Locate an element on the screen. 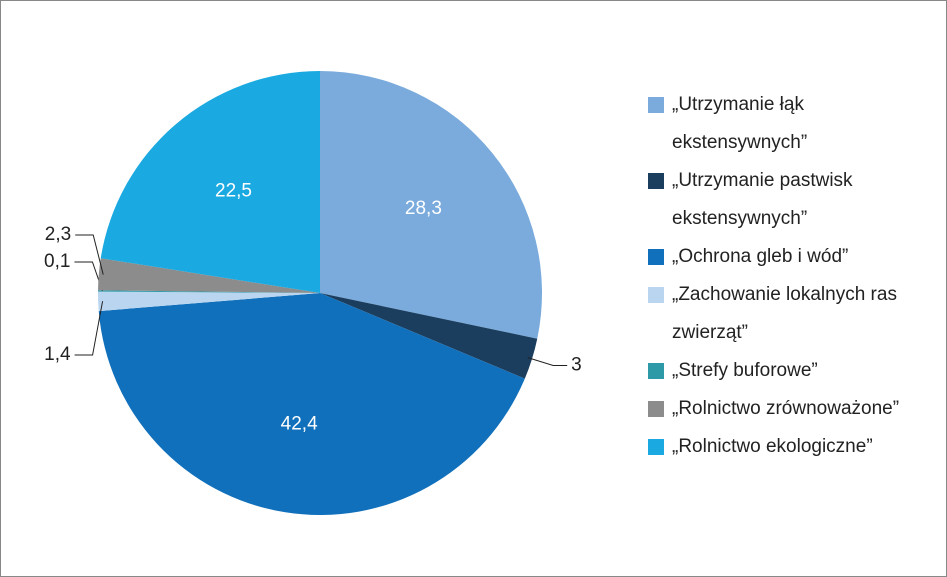  legend-item: „Strefy buforowe” is located at coordinates (793, 371).